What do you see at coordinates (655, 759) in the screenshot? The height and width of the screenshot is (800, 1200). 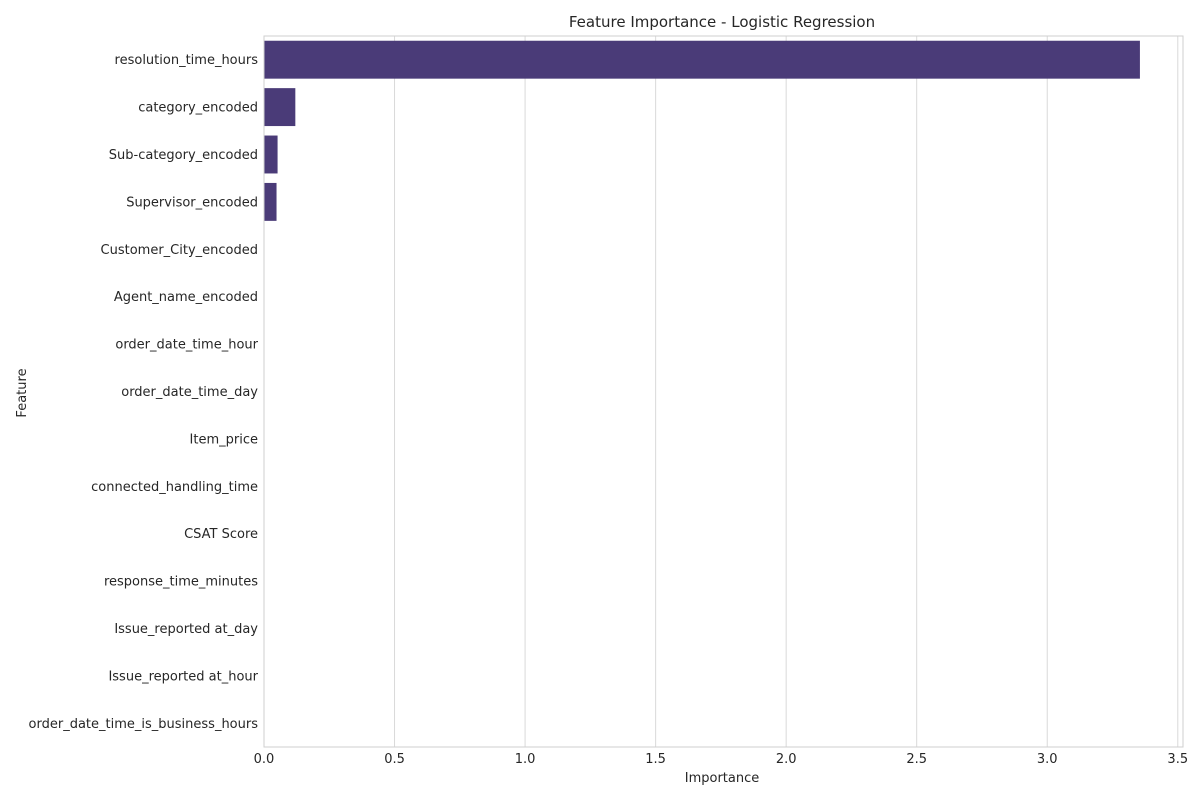 I see `x-tick-label: 1.5` at bounding box center [655, 759].